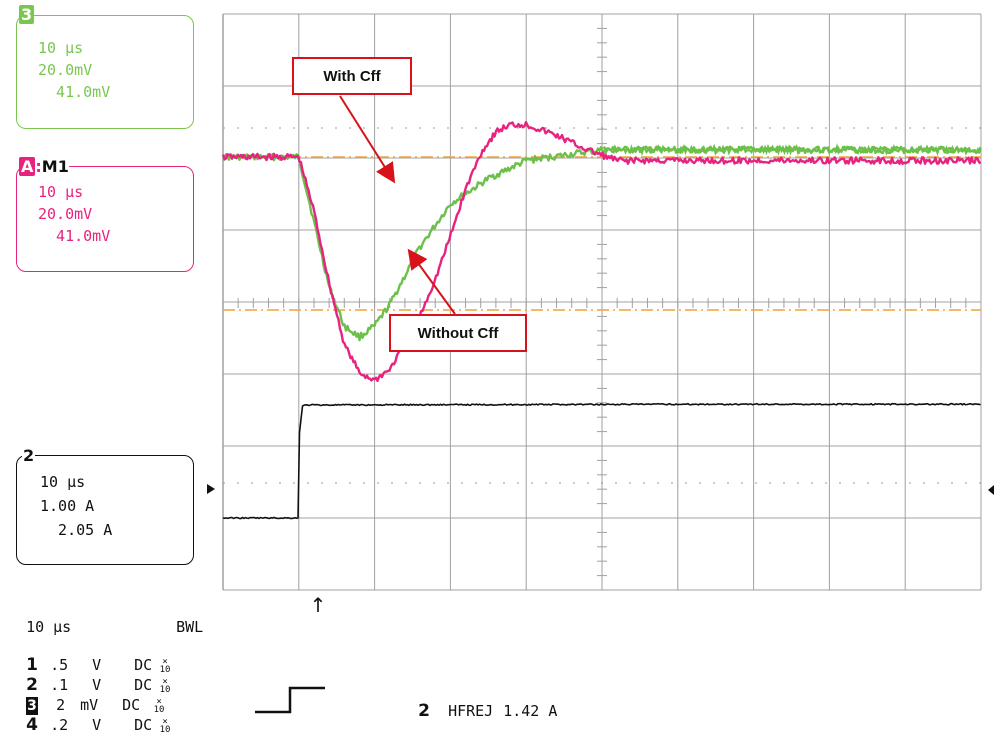  I want to click on trigger-readout: 2 HFREJ 1.42 A, so click(478, 702).